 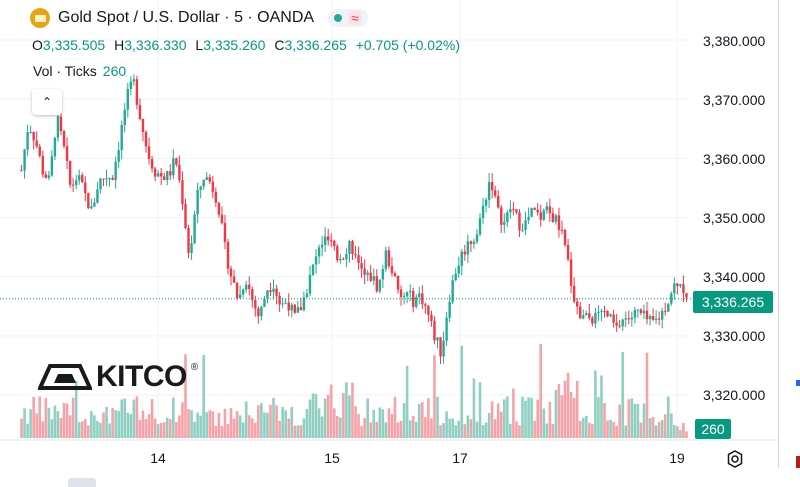 What do you see at coordinates (390, 478) in the screenshot?
I see `bottom-toolbar` at bounding box center [390, 478].